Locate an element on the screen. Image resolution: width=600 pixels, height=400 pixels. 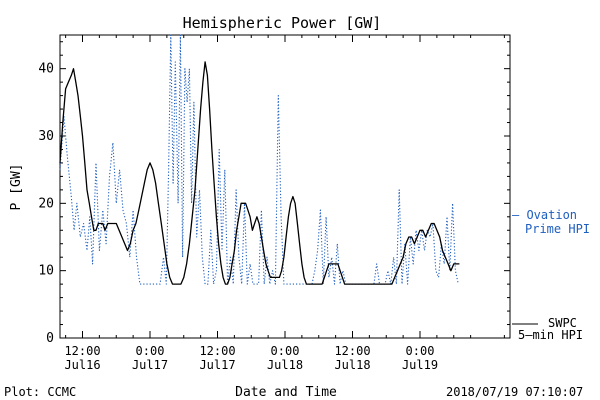
legend-swpc-line2: 5–min HPI is located at coordinates (550, 335).